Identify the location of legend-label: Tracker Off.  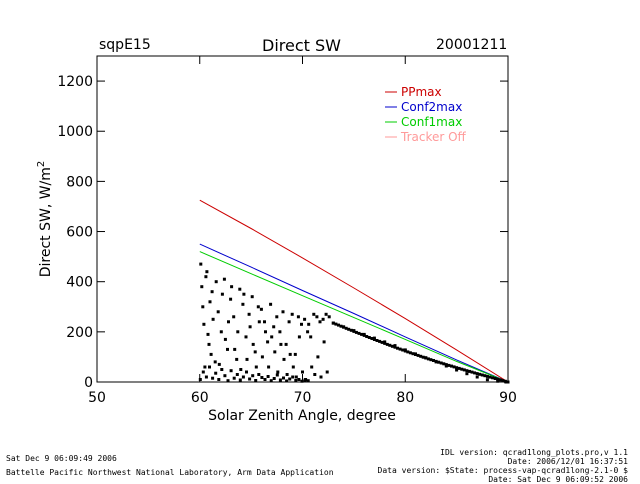
(433, 137).